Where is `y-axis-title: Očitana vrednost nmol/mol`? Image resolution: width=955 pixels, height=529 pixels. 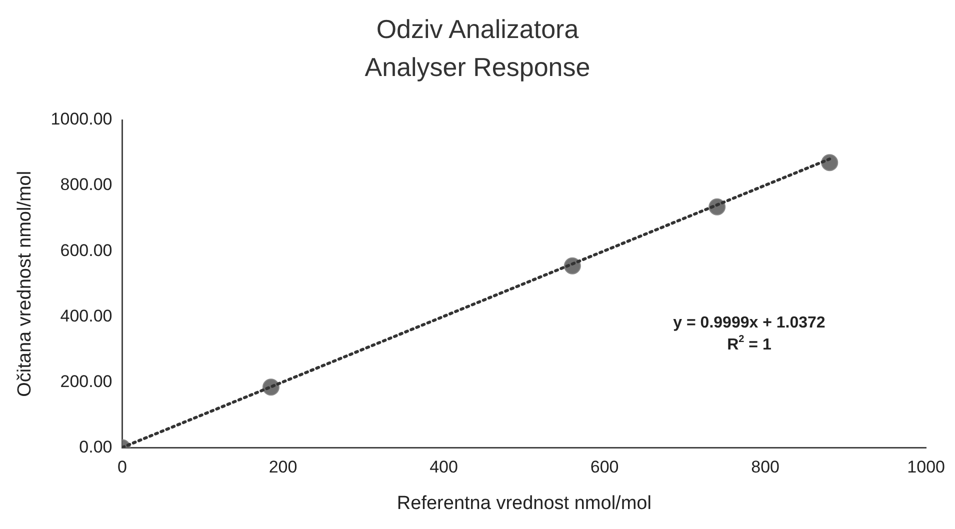 y-axis-title: Očitana vrednost nmol/mol is located at coordinates (25, 283).